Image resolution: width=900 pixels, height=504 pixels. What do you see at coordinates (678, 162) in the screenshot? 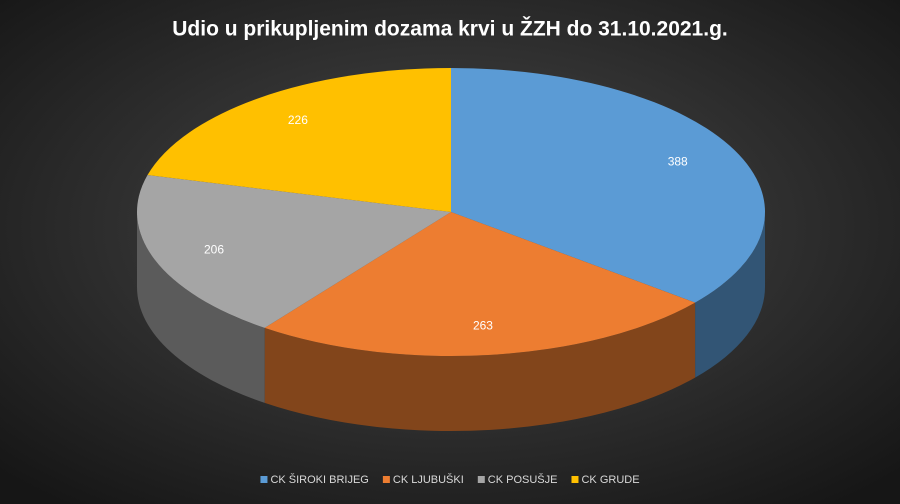
I see `data-label: 388` at bounding box center [678, 162].